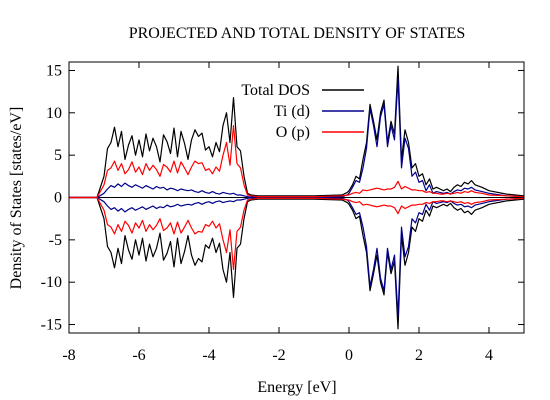 This screenshot has height=400, width=550. What do you see at coordinates (54, 70) in the screenshot?
I see `y-tick-label: 15` at bounding box center [54, 70].